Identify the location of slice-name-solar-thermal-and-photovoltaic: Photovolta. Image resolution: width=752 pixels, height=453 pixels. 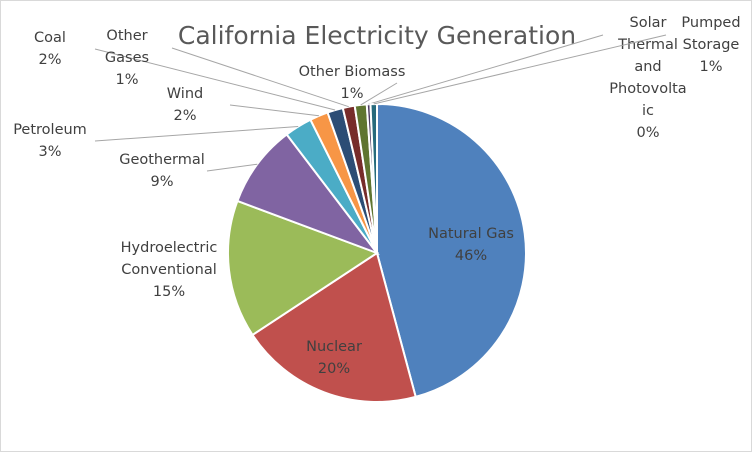
(647, 89).